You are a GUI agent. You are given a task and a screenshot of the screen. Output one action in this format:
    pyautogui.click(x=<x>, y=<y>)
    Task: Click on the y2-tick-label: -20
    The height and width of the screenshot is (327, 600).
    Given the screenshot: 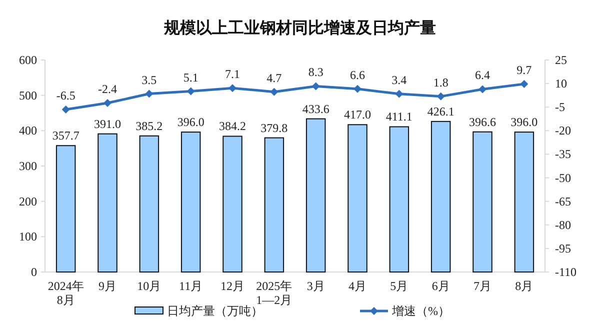 What is the action you would take?
    pyautogui.click(x=563, y=131)
    